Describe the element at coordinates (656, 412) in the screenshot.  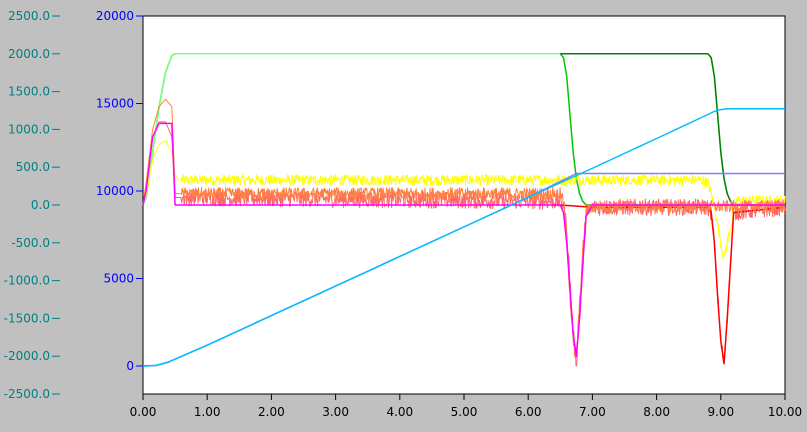
I see `x-tick-label: 8.00` at that location.